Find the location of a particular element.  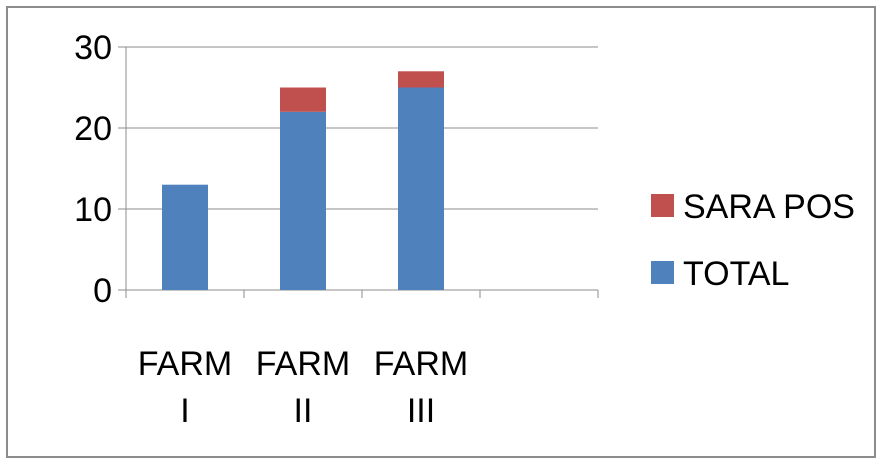

y-tick-label-30: 30 is located at coordinates (93, 48).